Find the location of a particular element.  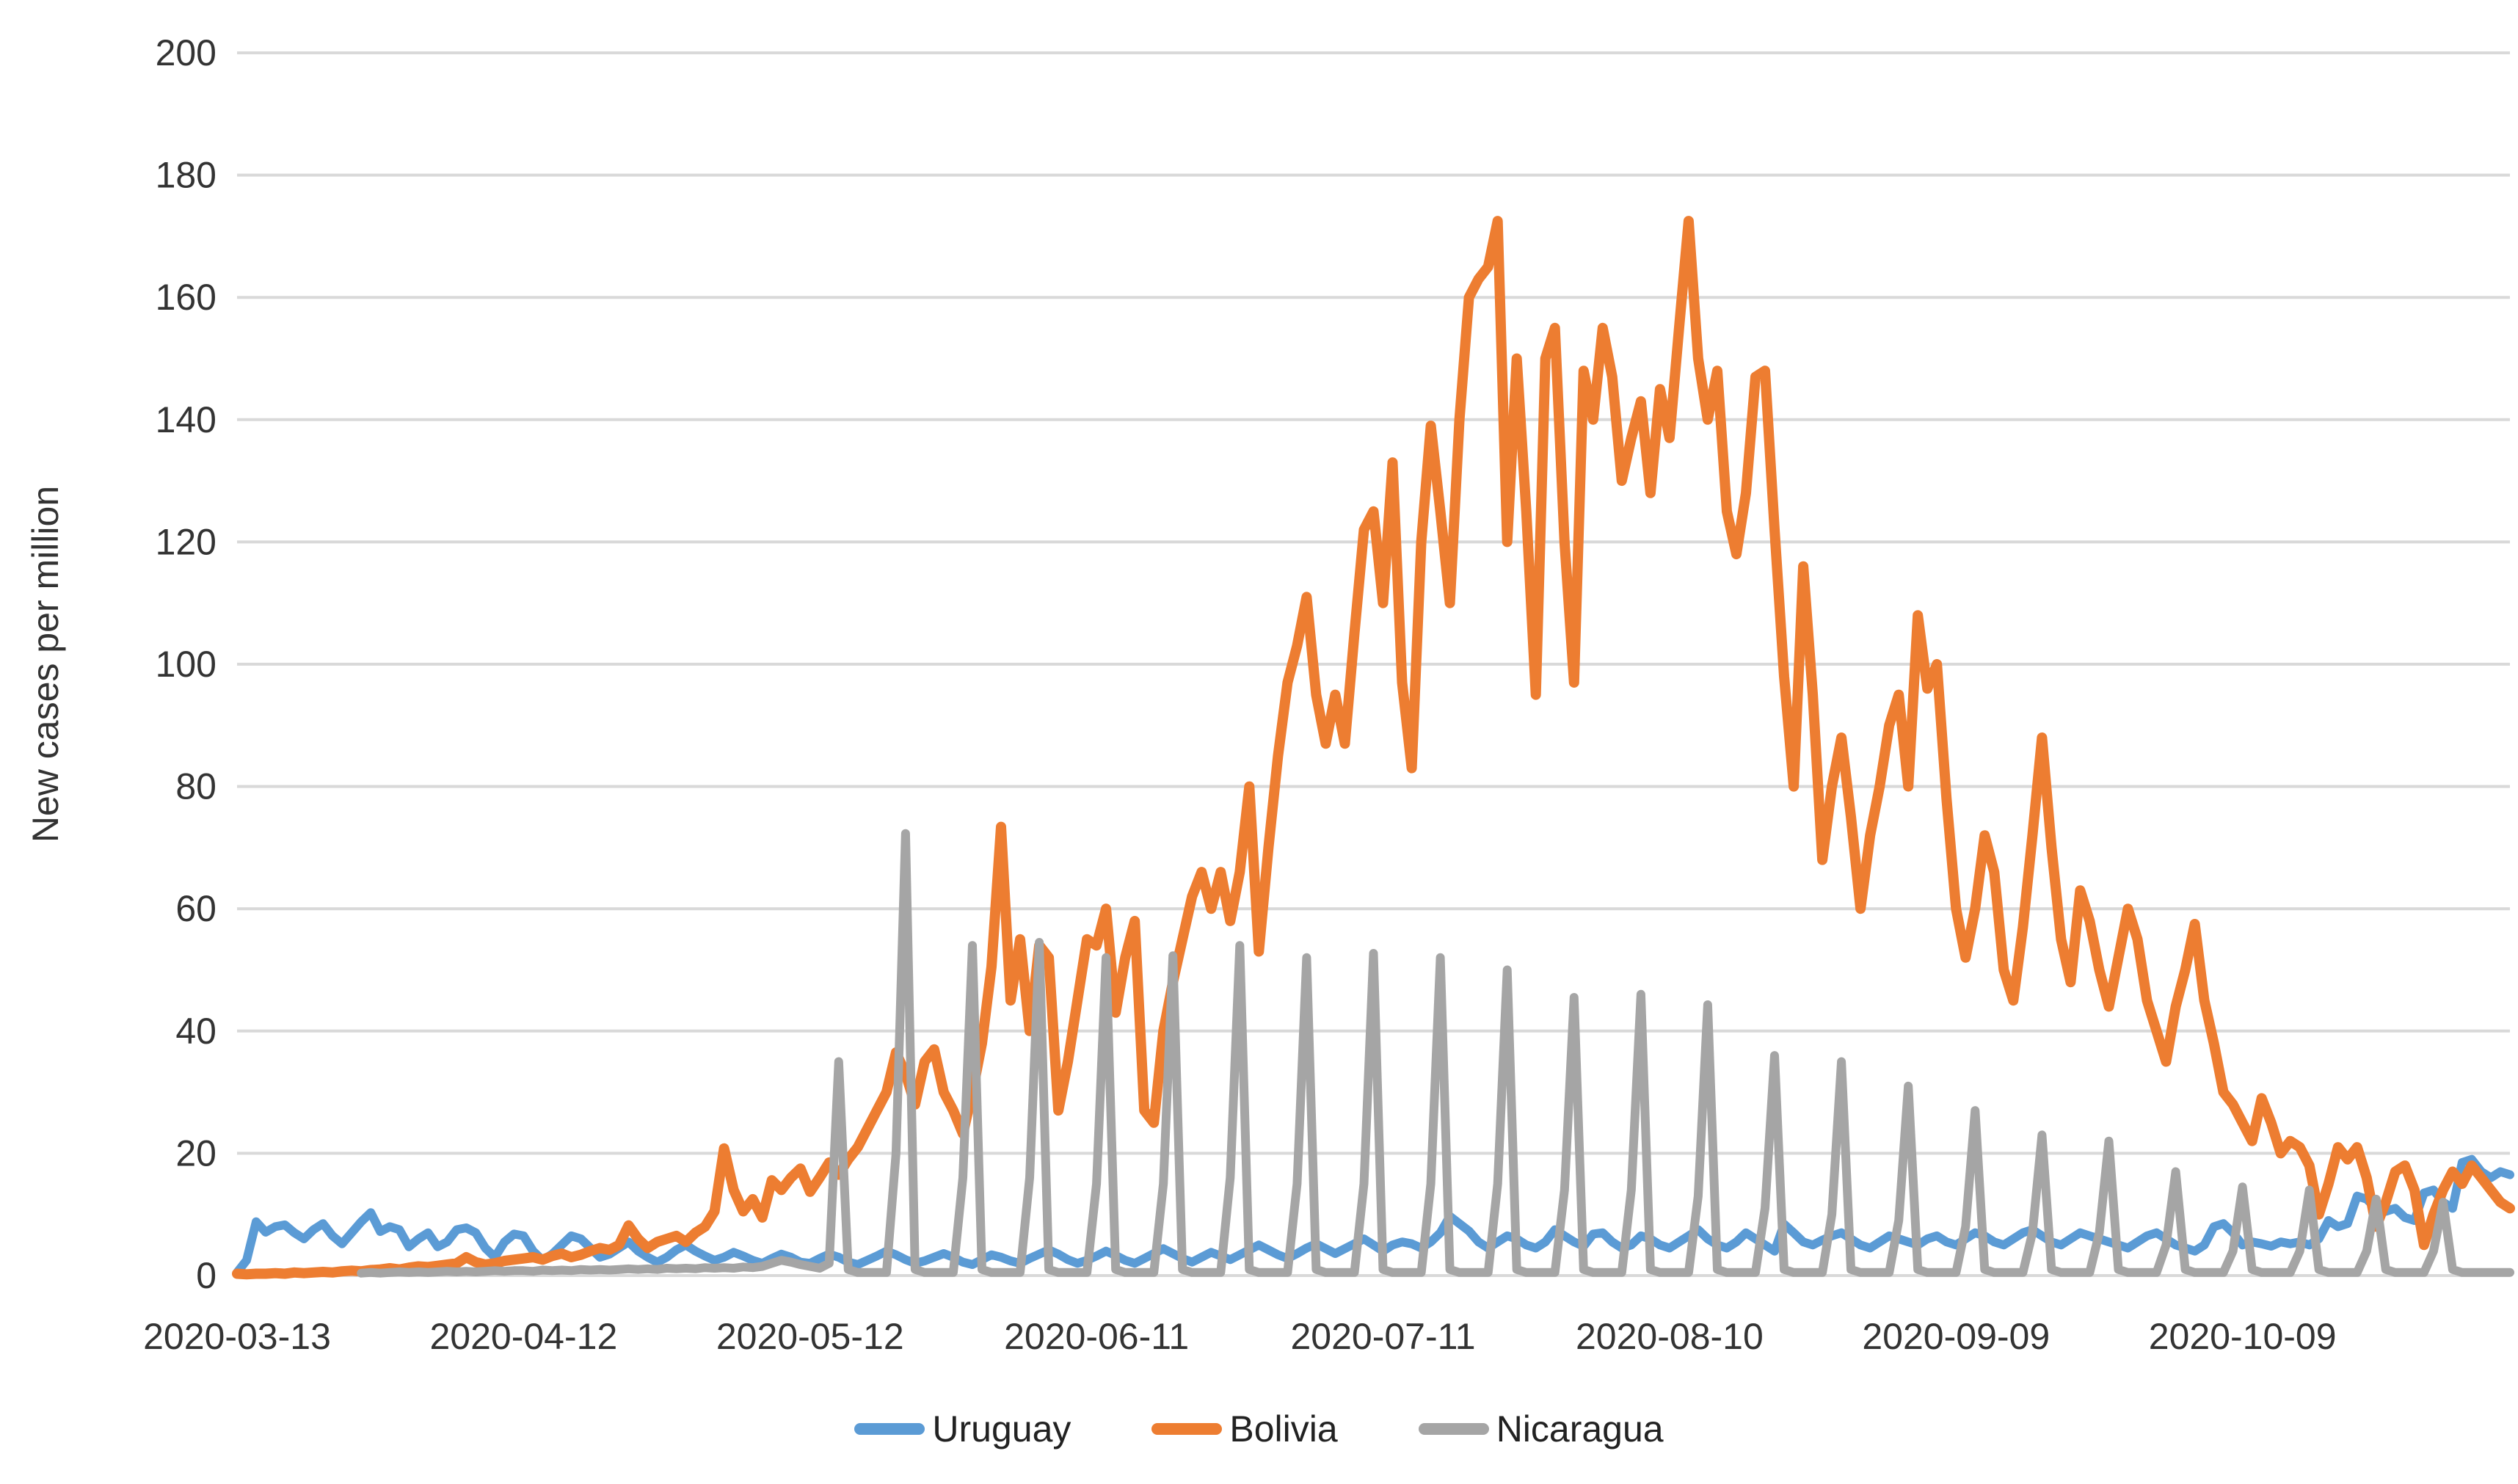

y-axis-tick-label: 0 is located at coordinates (206, 1275).